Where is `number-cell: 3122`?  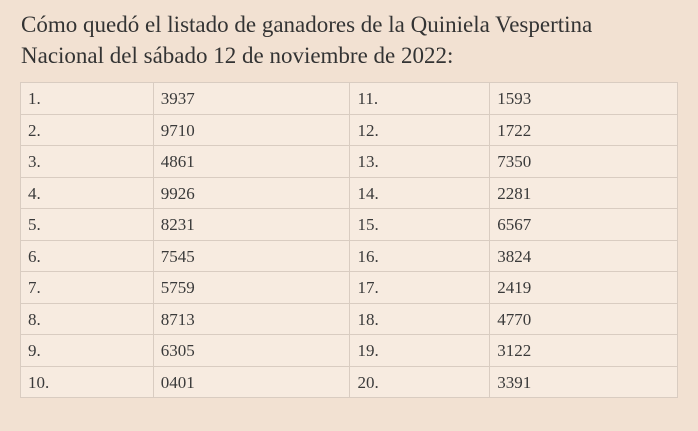
number-cell: 3122 is located at coordinates (583, 350).